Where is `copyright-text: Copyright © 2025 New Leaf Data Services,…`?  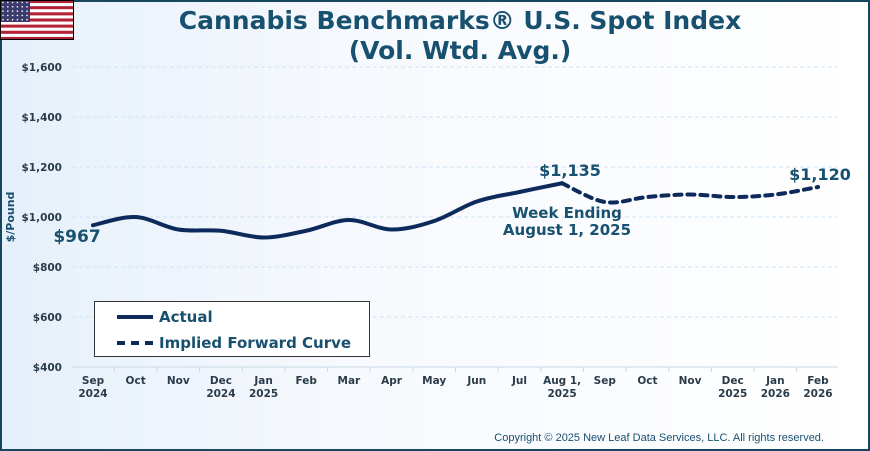 copyright-text: Copyright © 2025 New Leaf Data Services,… is located at coordinates (659, 438).